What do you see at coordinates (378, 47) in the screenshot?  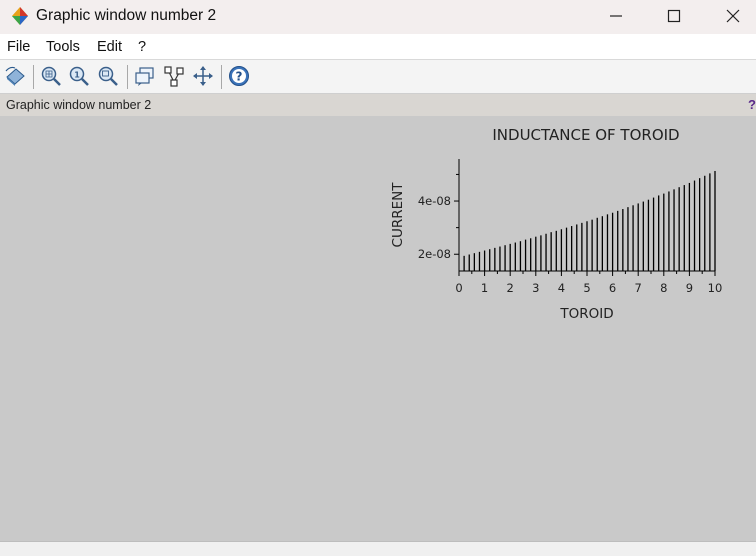 I see `menu-bar: File Tools Edit ?` at bounding box center [378, 47].